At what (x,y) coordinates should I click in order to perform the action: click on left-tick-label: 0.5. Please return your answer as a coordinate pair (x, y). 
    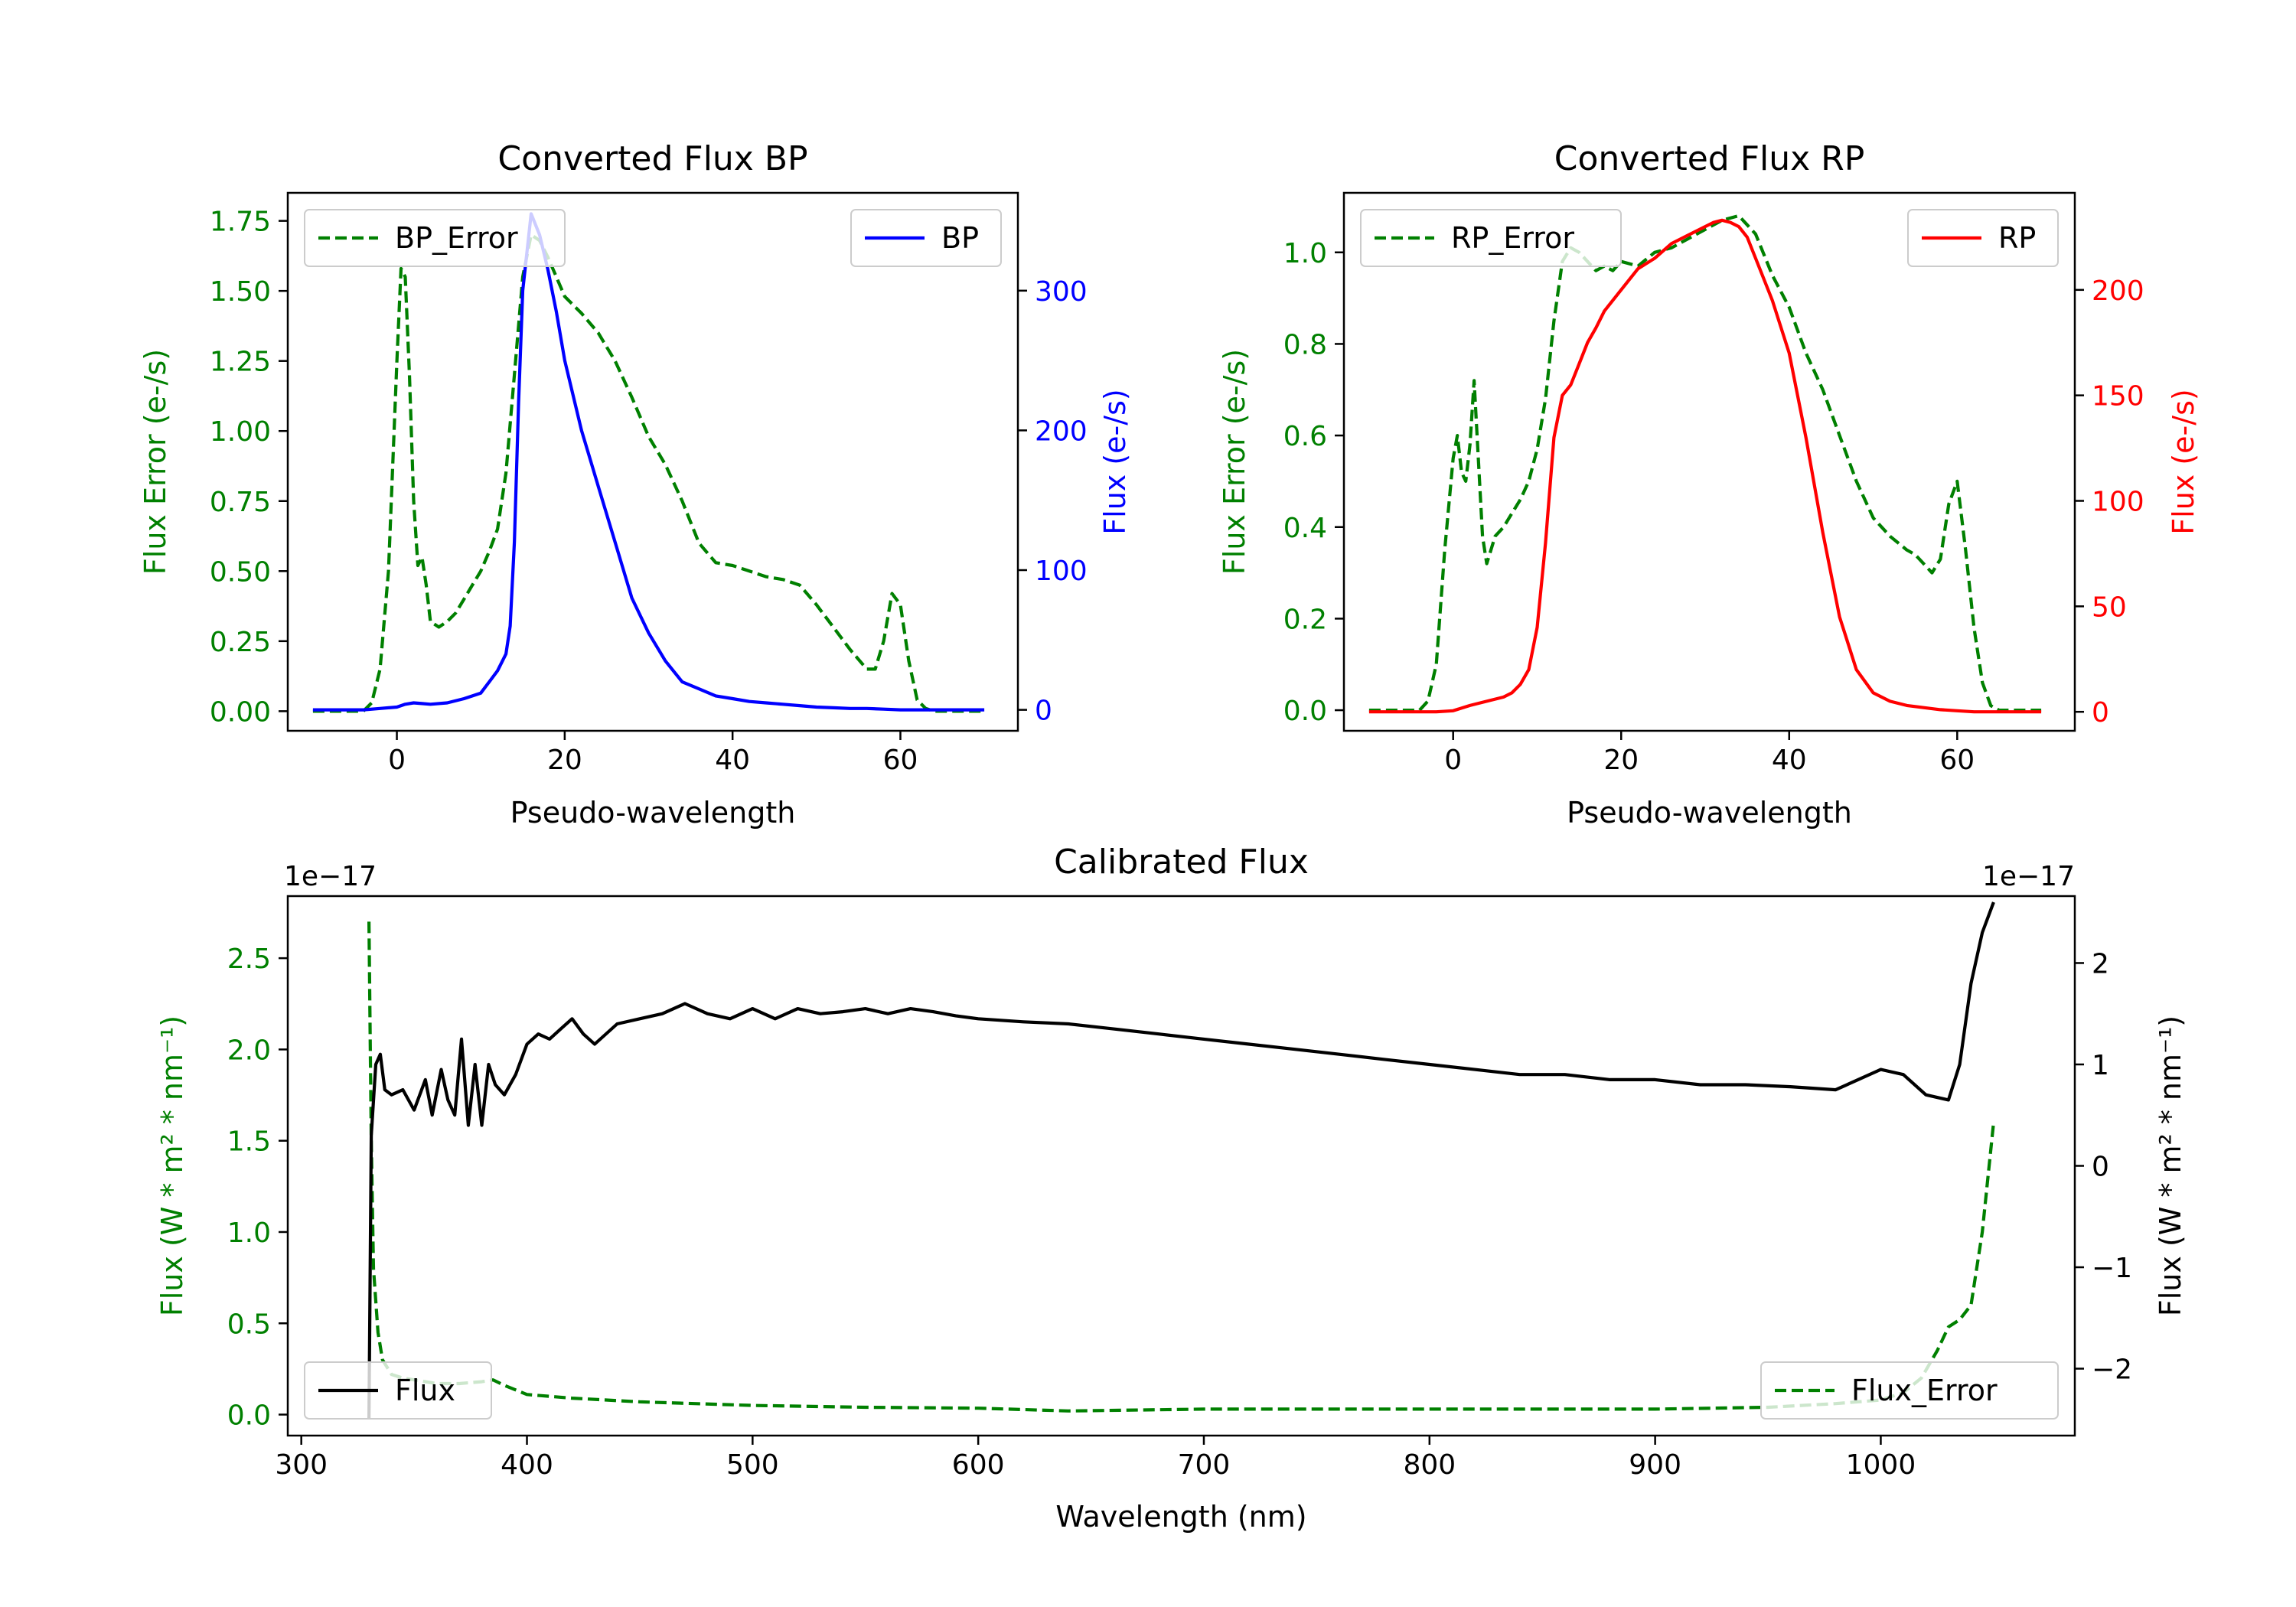
    Looking at the image, I should click on (249, 1324).